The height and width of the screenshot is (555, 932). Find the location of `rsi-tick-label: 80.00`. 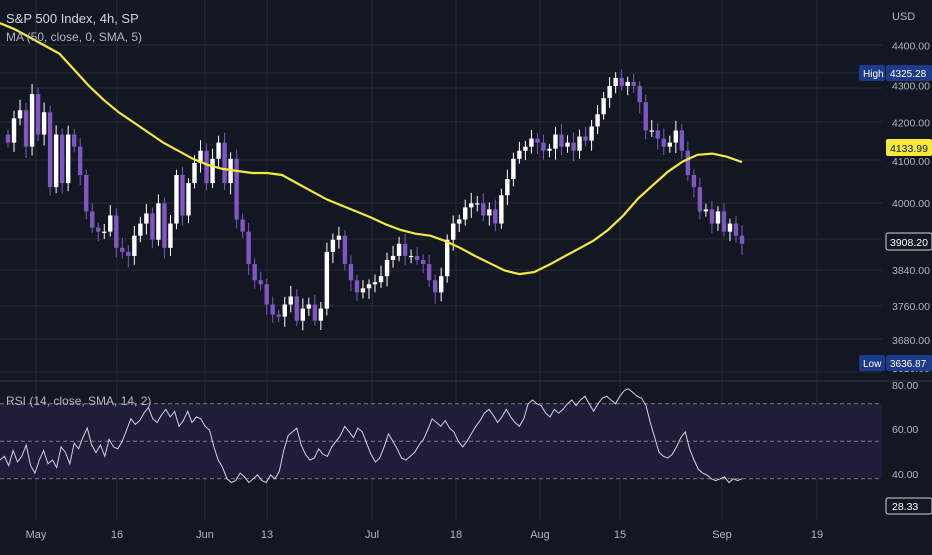

rsi-tick-label: 80.00 is located at coordinates (905, 386).